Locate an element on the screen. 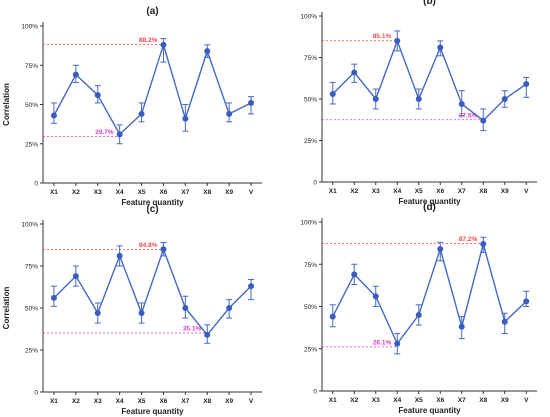 Image resolution: width=550 pixels, height=417 pixels. max-reference-label: 88.2% is located at coordinates (148, 40).